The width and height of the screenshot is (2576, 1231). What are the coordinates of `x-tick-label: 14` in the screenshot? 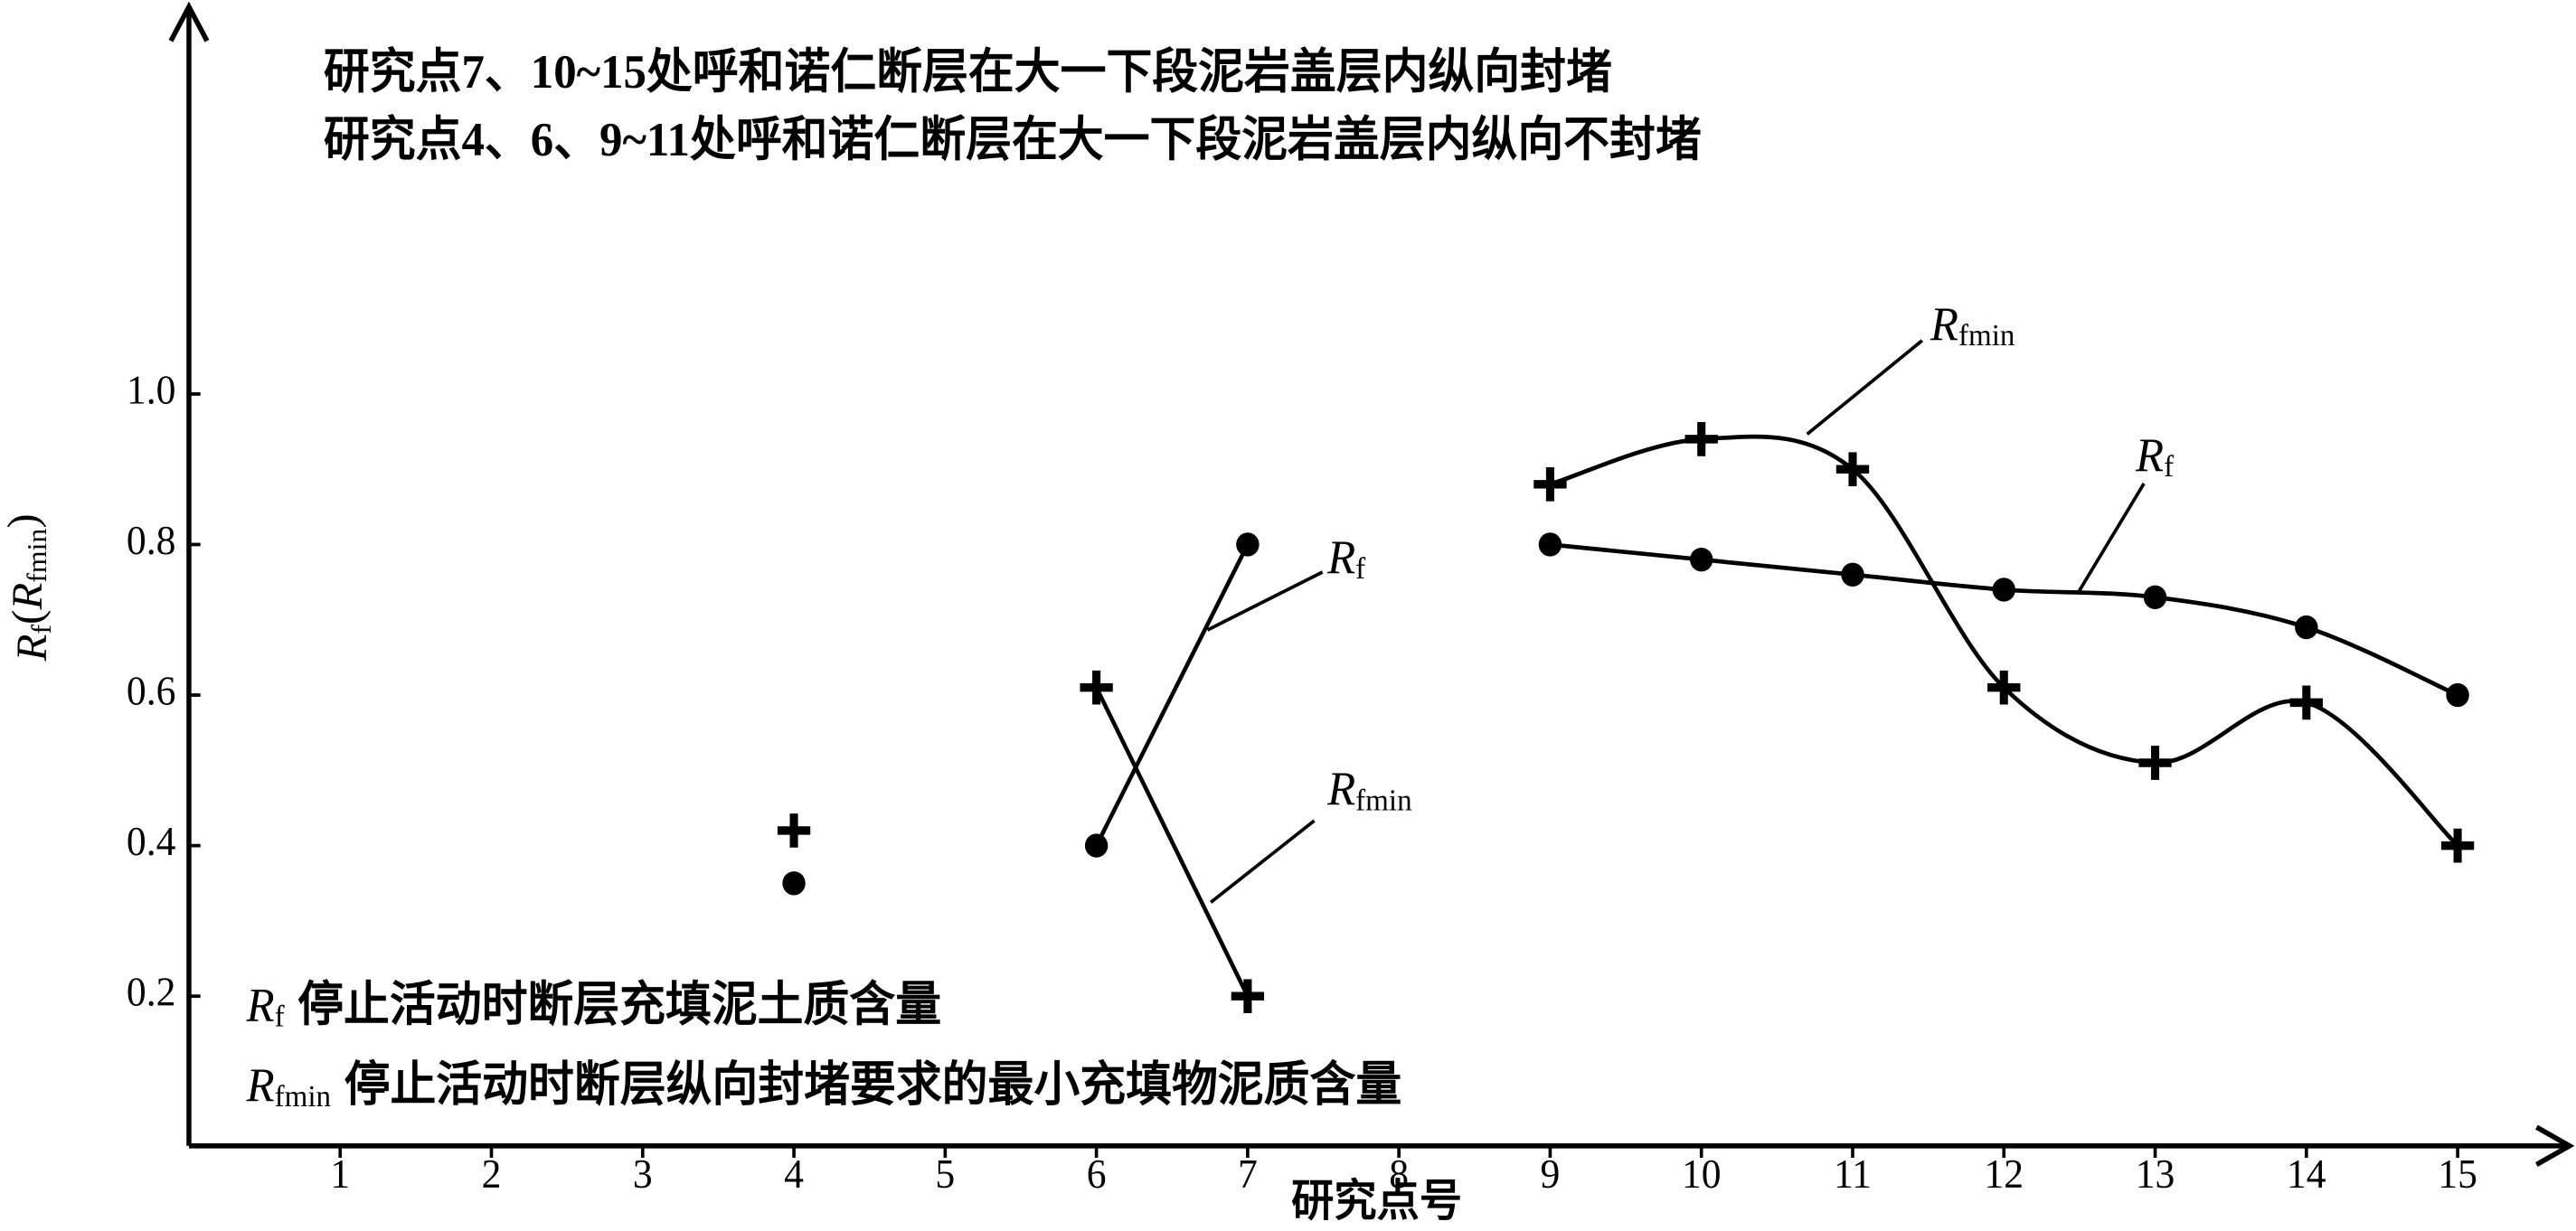 It's located at (2306, 1174).